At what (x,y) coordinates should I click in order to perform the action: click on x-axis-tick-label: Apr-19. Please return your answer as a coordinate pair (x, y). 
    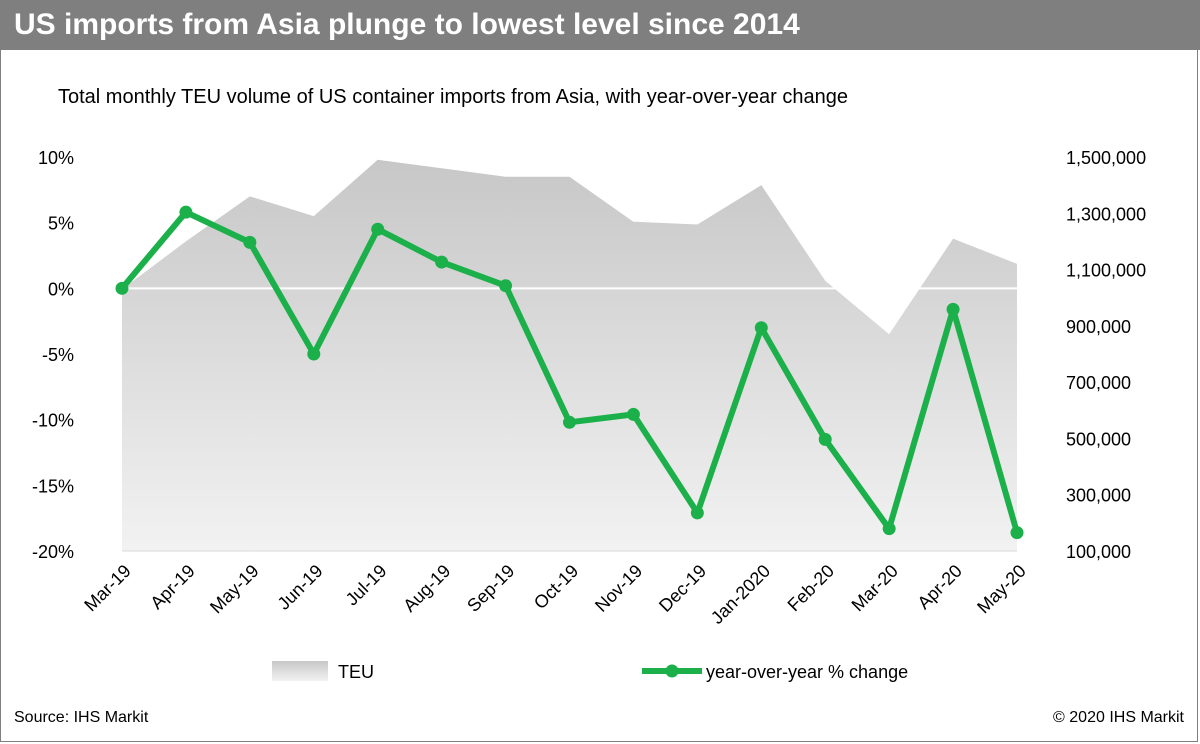
    Looking at the image, I should click on (172, 587).